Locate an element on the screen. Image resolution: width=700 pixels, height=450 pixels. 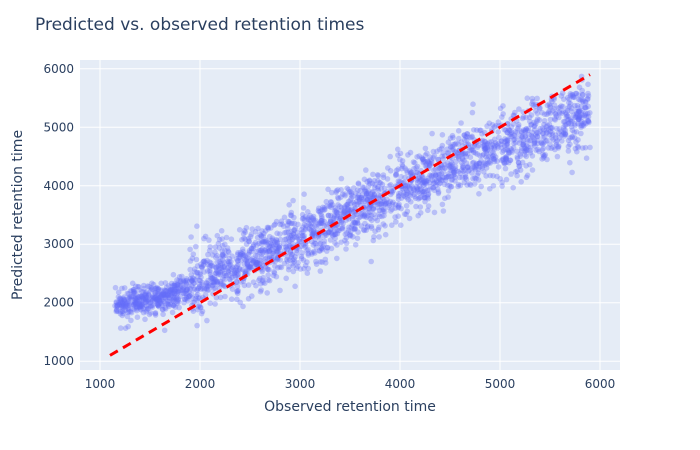
x-axis-title: Observed retention time is located at coordinates (350, 407).